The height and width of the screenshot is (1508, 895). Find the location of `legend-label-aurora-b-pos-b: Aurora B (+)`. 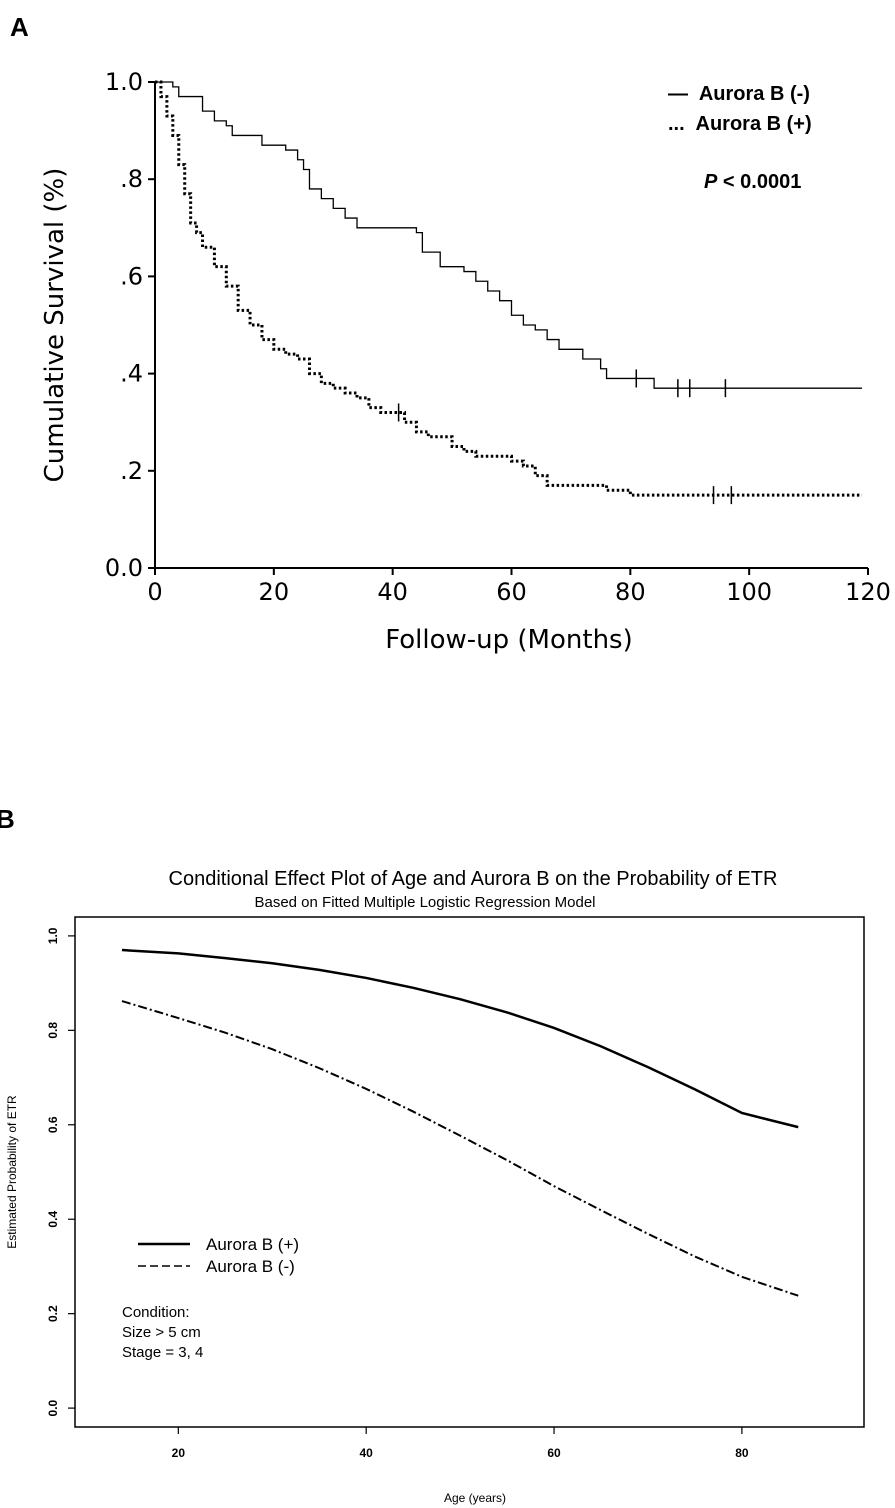

legend-label-aurora-b-pos-b: Aurora B (+) is located at coordinates (252, 1244).